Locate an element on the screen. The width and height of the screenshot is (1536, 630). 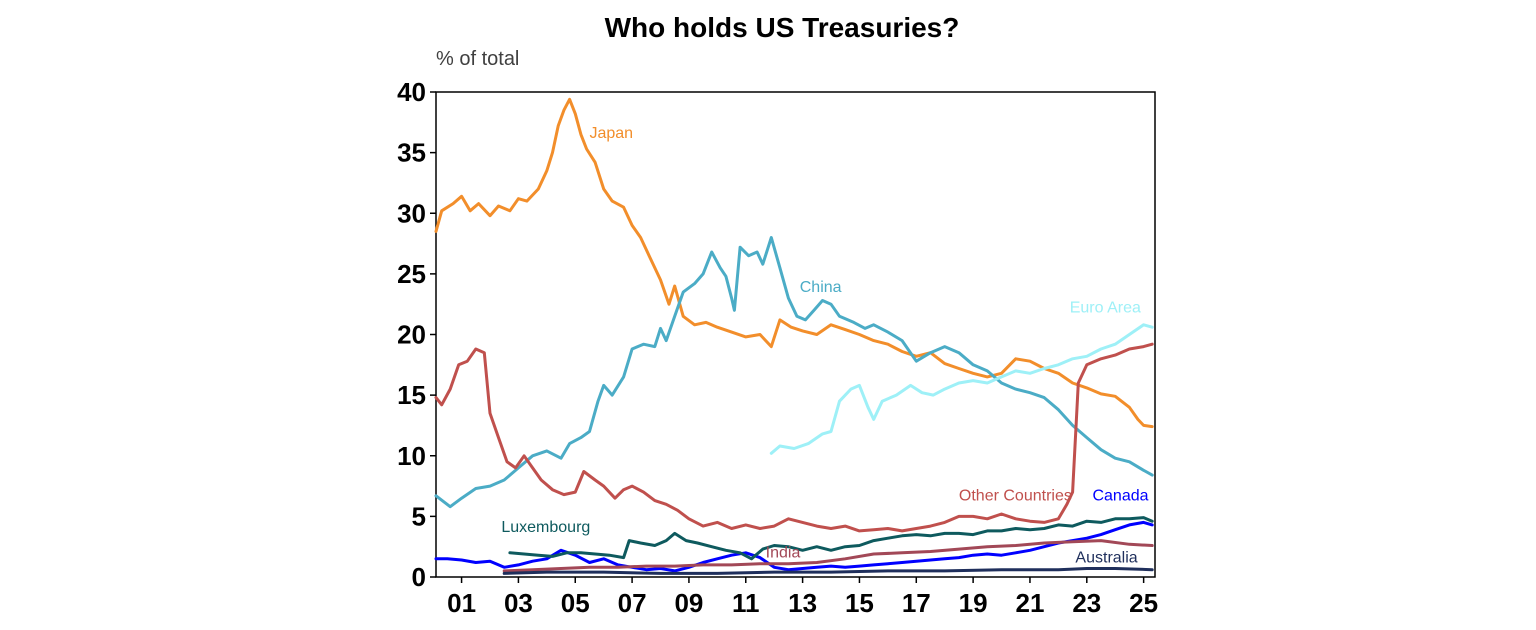
x-tick-label: 21 is located at coordinates (1029, 603).